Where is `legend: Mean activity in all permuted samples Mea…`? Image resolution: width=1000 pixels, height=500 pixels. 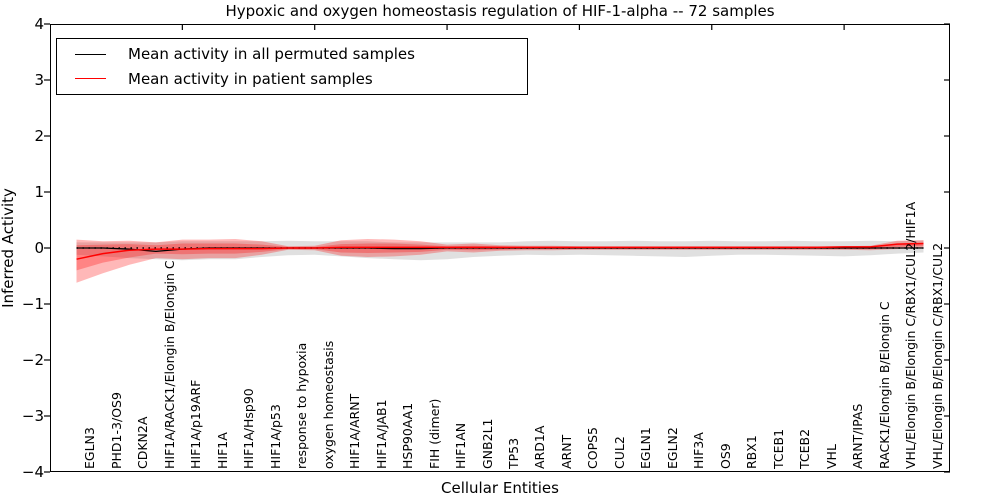 legend: Mean activity in all permuted samples Mea… is located at coordinates (292, 66).